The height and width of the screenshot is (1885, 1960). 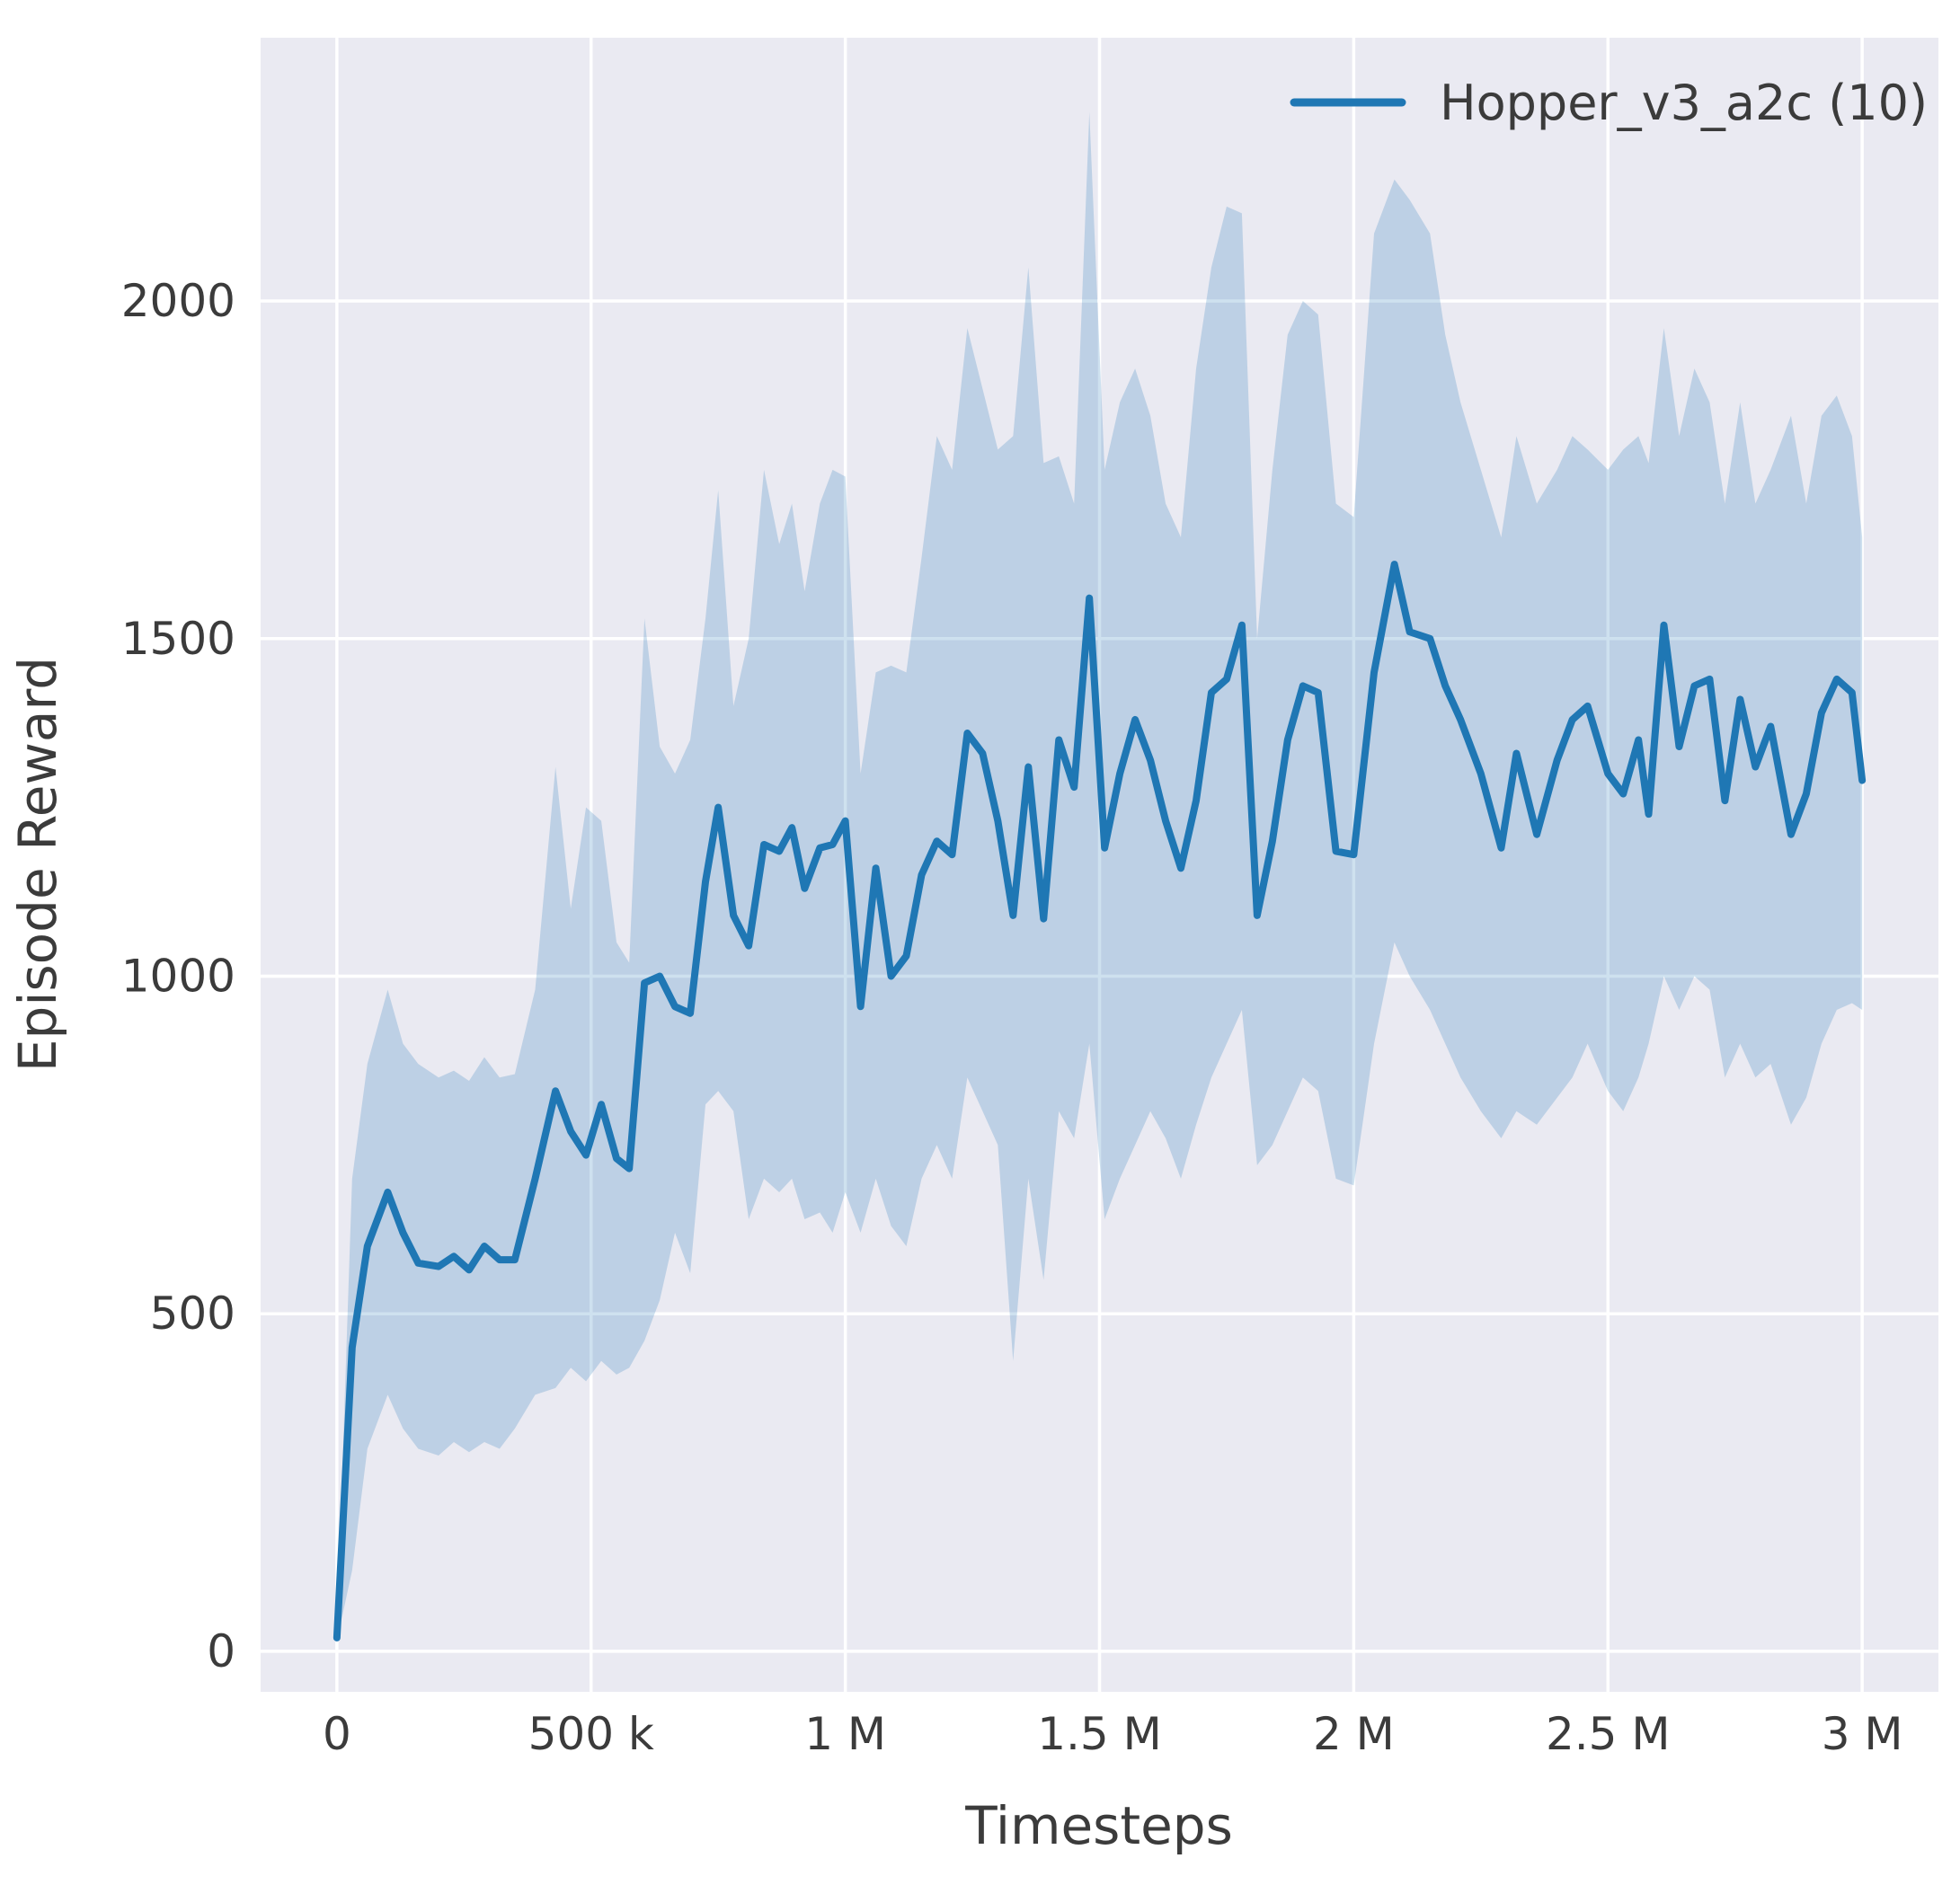 I want to click on y-tick-label: 500, so click(x=193, y=1314).